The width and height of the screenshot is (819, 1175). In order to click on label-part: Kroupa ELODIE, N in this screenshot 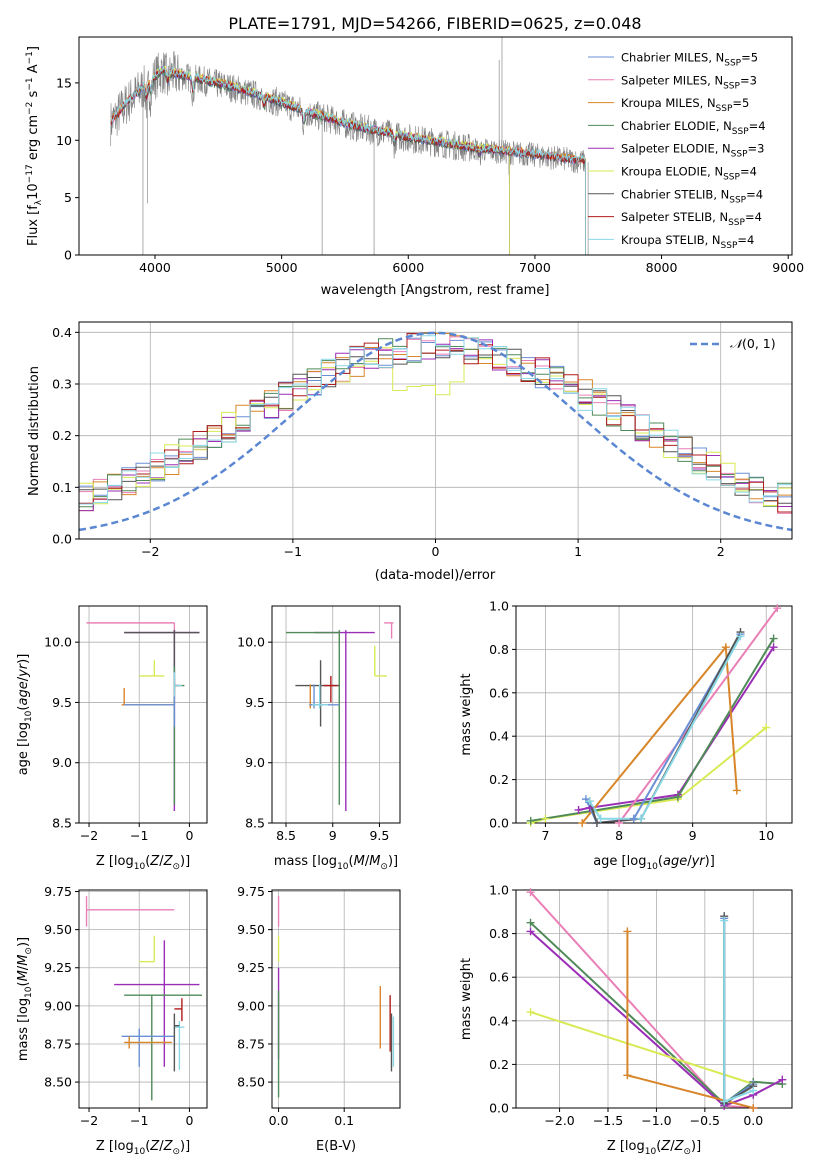, I will do `click(672, 172)`.